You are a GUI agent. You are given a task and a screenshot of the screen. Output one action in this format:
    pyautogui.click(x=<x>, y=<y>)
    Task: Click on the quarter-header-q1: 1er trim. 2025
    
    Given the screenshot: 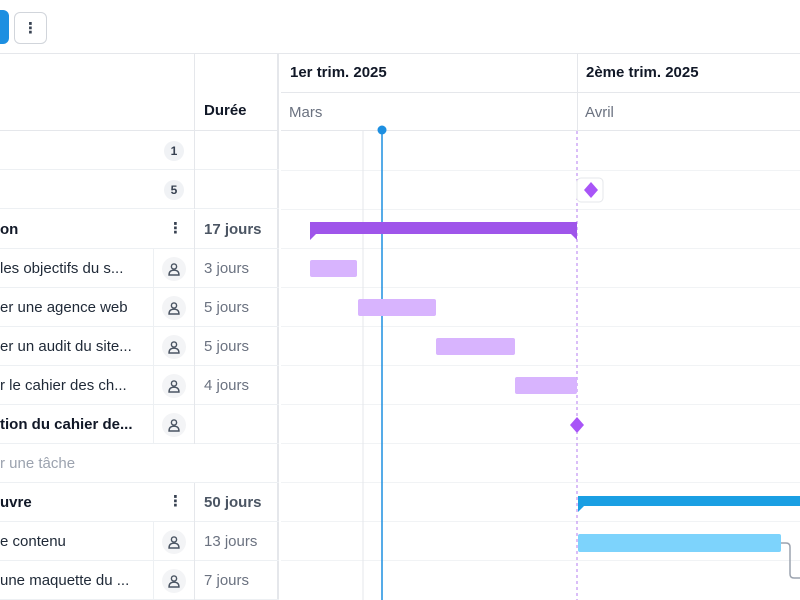 What is the action you would take?
    pyautogui.click(x=429, y=73)
    